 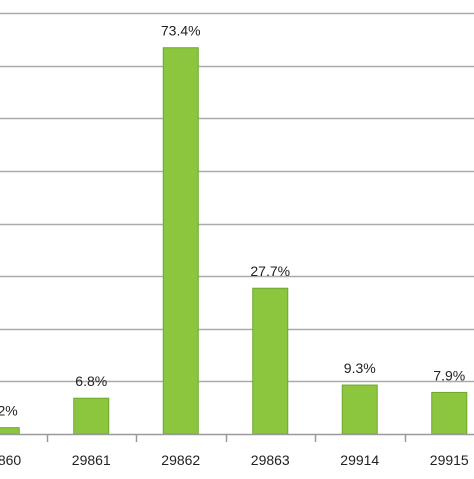 What do you see at coordinates (449, 375) in the screenshot?
I see `data-label-29915: 7.9%` at bounding box center [449, 375].